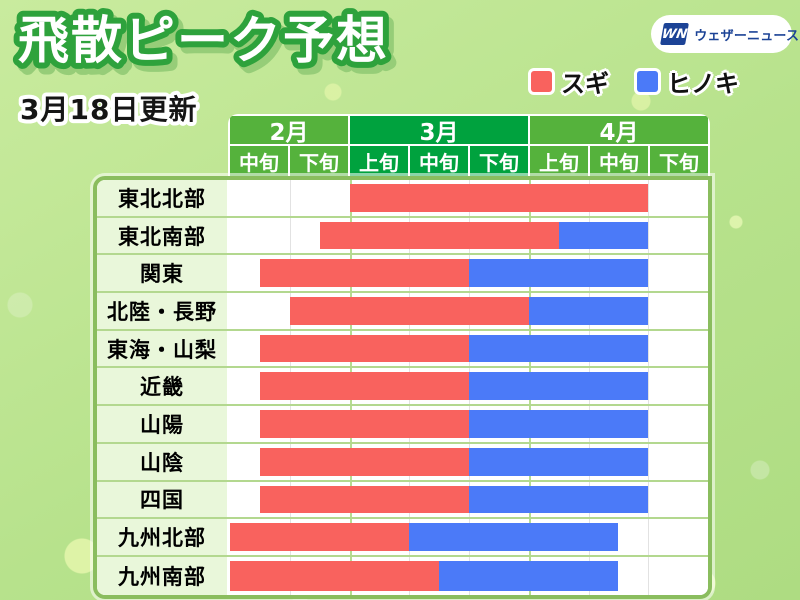  I want to click on table-row: 東海・山梨, so click(402, 349).